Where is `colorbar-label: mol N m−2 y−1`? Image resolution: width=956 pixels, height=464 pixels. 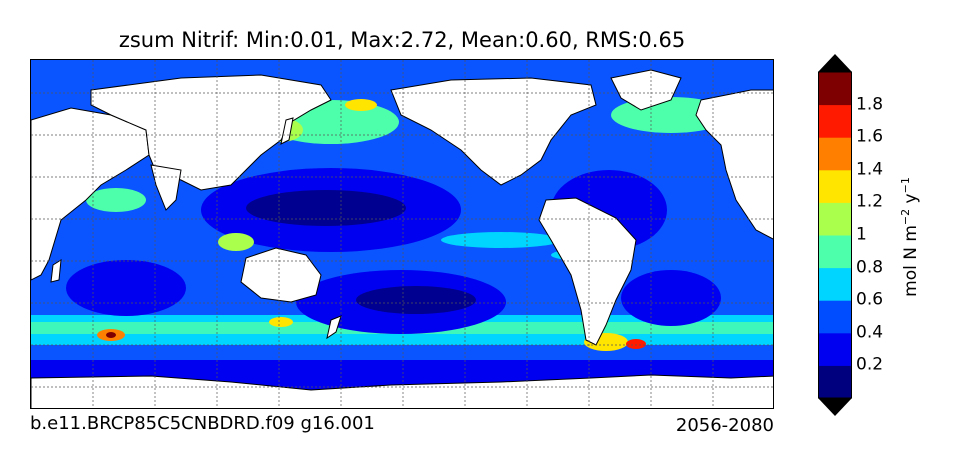 colorbar-label: mol N m−2 y−1 is located at coordinates (910, 237).